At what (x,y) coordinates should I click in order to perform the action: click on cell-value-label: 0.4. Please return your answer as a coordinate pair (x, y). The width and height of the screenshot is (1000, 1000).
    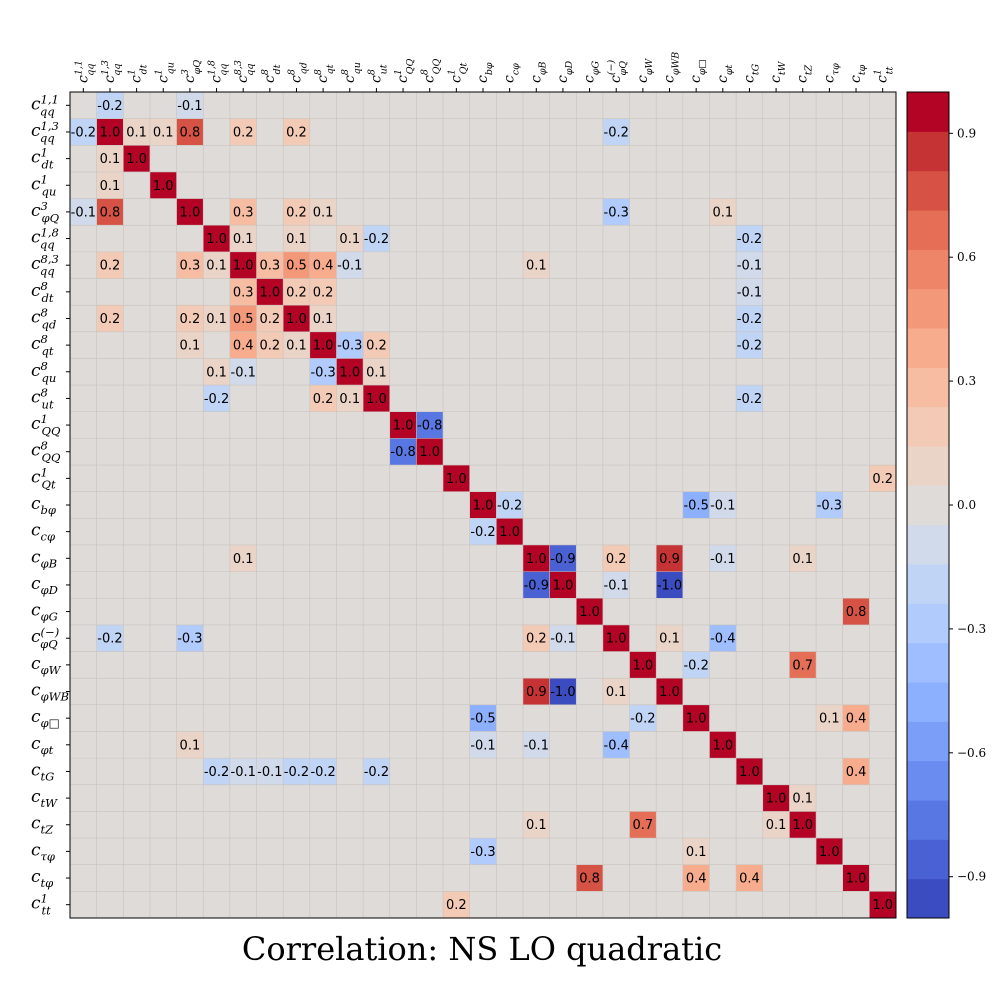
    Looking at the image, I should click on (856, 772).